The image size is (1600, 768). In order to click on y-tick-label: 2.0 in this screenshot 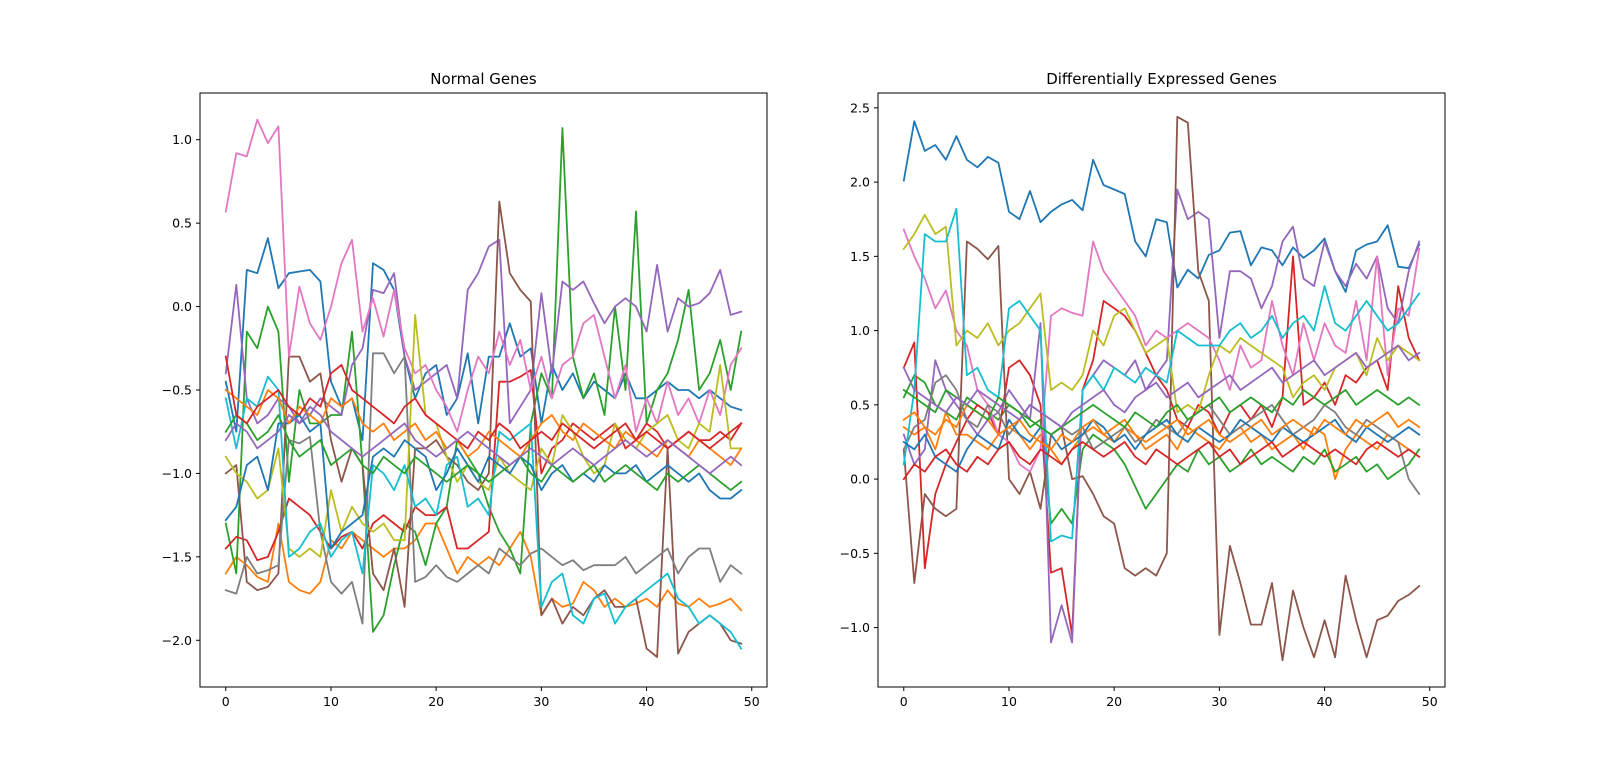, I will do `click(860, 182)`.